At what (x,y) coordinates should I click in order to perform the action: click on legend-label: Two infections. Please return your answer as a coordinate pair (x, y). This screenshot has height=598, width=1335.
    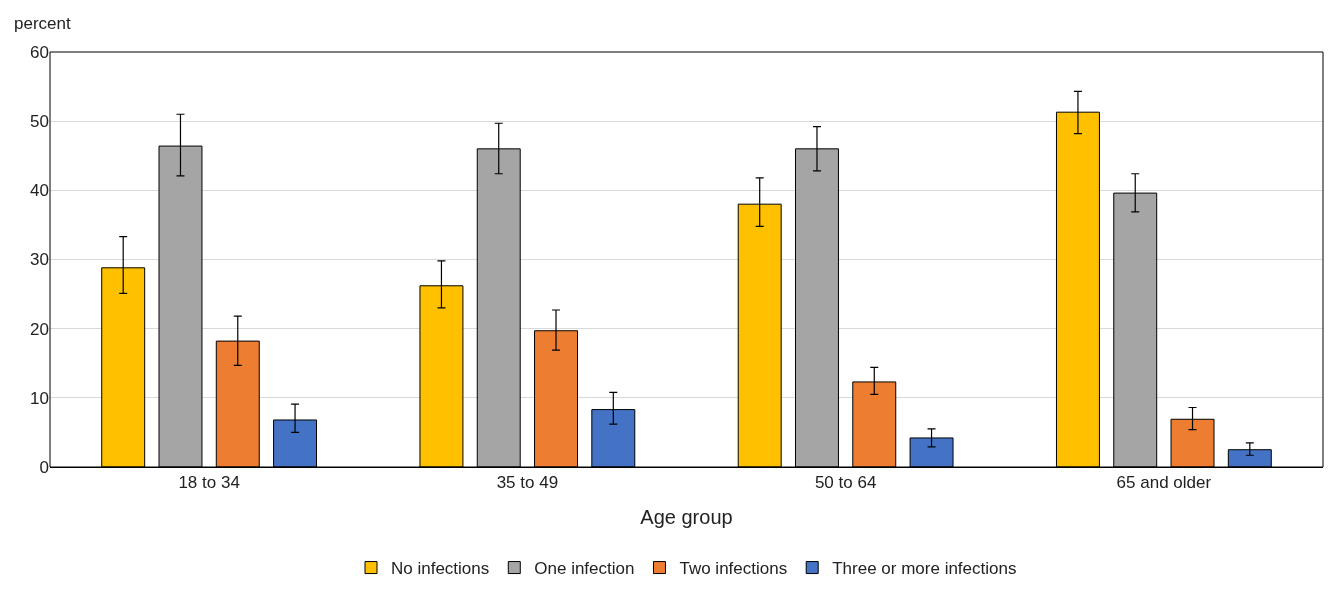
    Looking at the image, I should click on (733, 569).